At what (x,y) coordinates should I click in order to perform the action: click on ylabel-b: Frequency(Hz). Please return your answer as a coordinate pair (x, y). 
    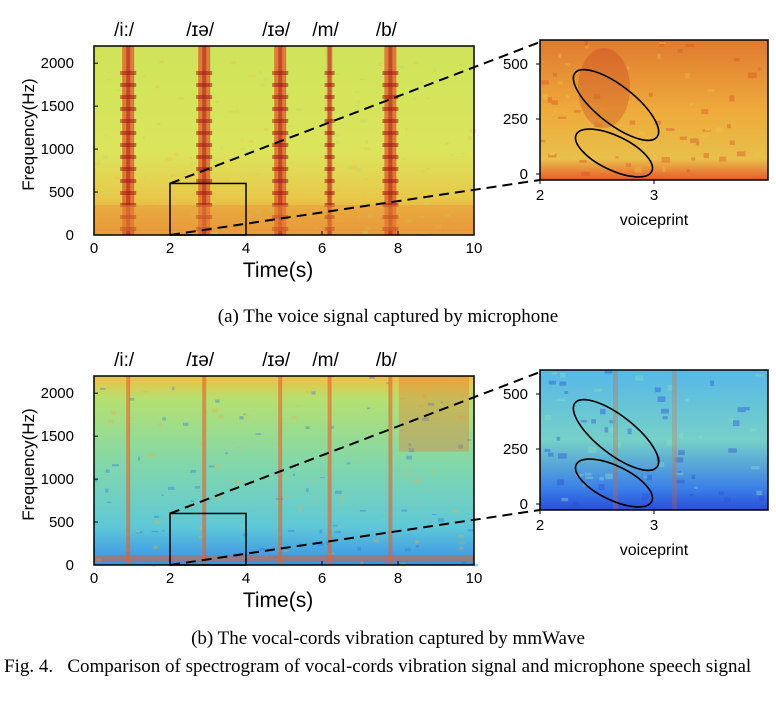
    Looking at the image, I should click on (28, 464).